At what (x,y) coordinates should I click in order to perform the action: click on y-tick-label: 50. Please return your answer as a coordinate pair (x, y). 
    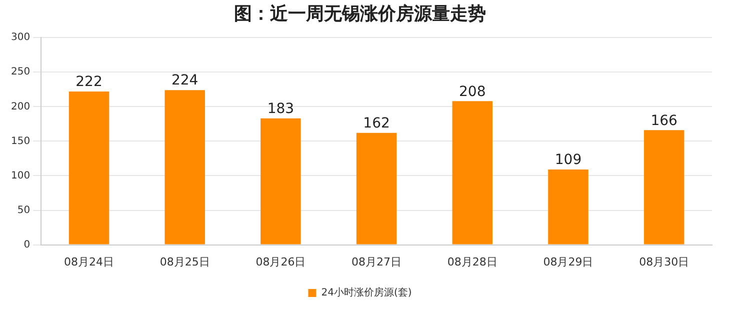
    Looking at the image, I should click on (23, 210).